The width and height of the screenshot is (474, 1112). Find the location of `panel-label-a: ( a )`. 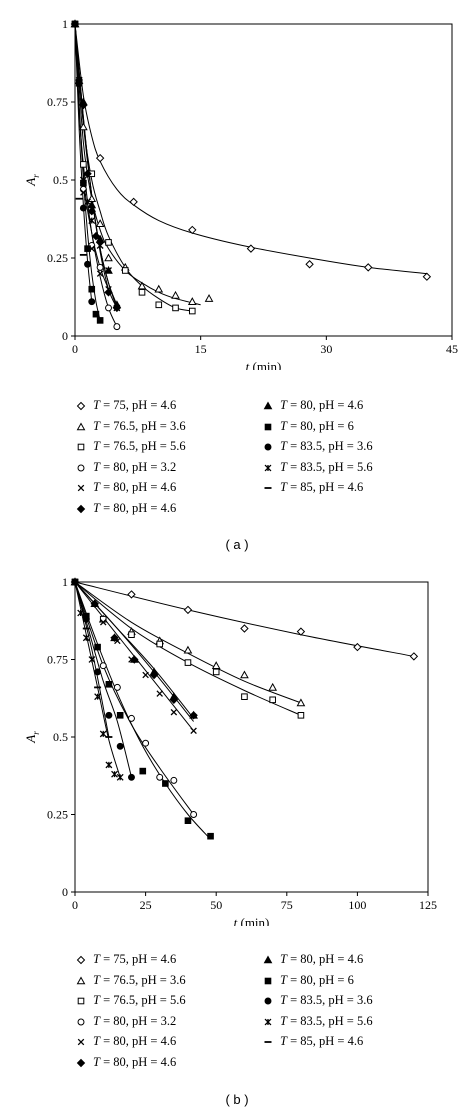

panel-label-a: ( a ) is located at coordinates (237, 544).